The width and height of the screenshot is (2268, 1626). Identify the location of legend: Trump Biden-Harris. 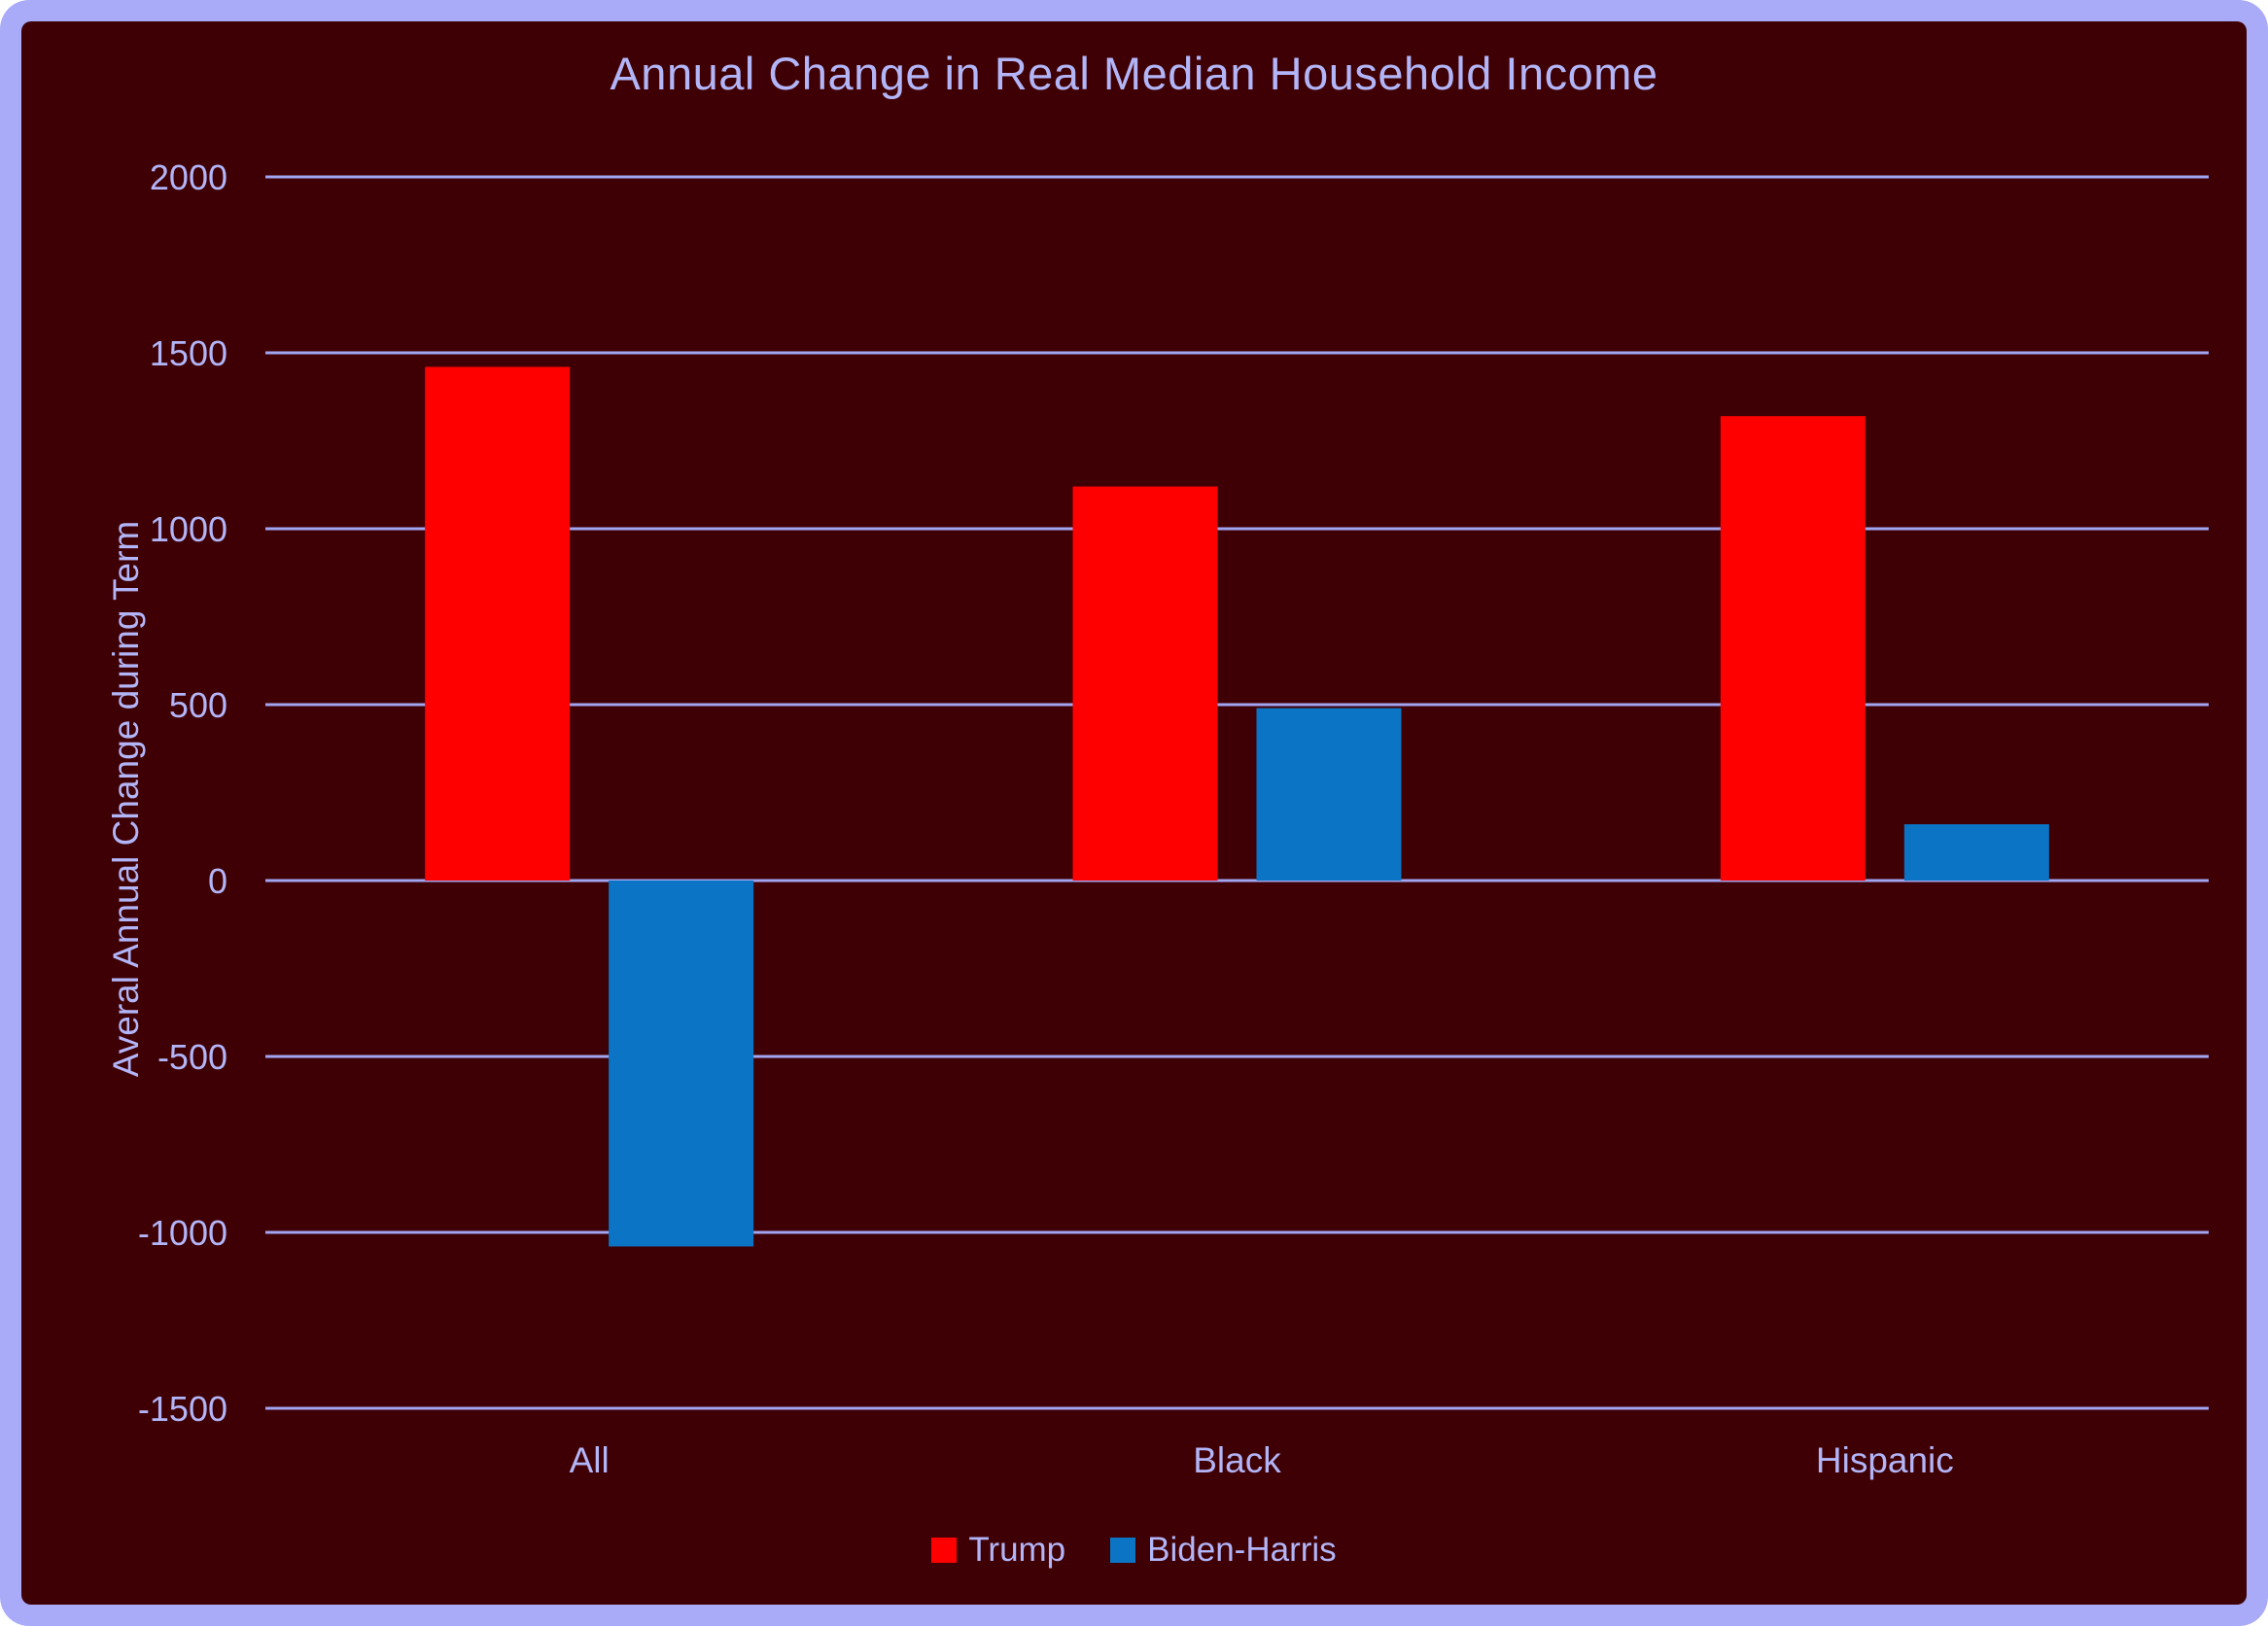
(1134, 1550).